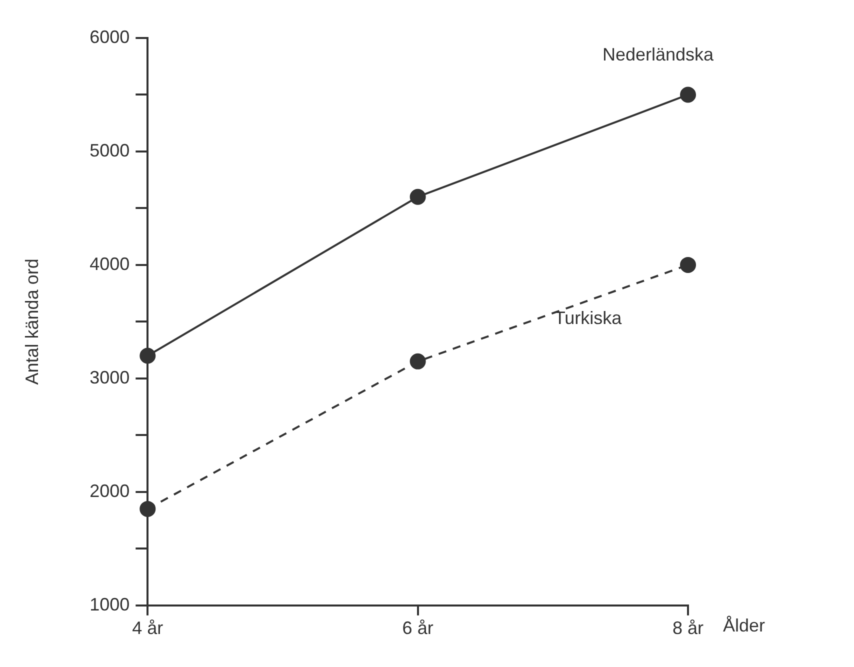 The image size is (854, 667). Describe the element at coordinates (110, 36) in the screenshot. I see `y-tick-label: 6000` at that location.